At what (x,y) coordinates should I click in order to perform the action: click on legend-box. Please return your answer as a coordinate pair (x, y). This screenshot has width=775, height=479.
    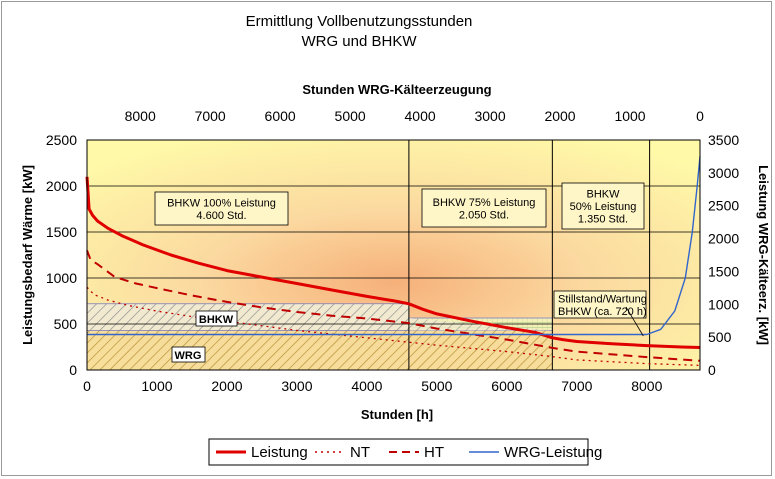
    Looking at the image, I should click on (398, 452).